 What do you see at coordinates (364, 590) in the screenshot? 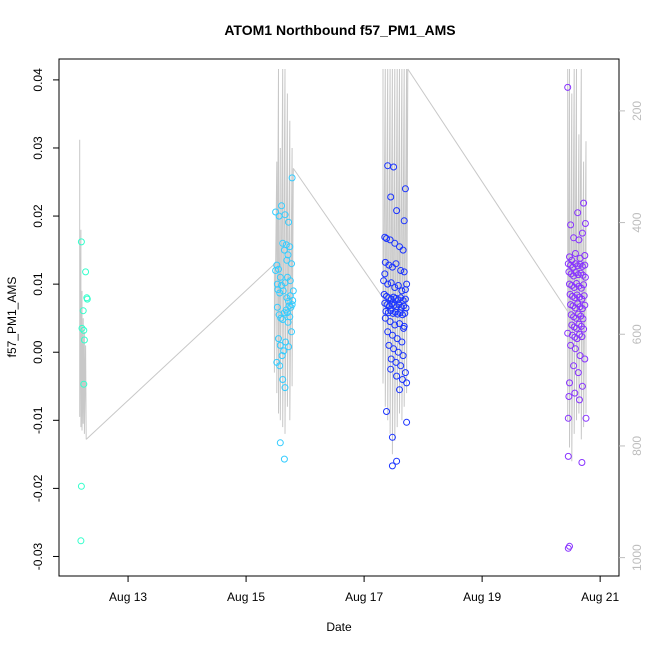
I see `x-axis: Aug 13 Aug 15 Aug 17 Aug 19 Aug 21` at bounding box center [364, 590].